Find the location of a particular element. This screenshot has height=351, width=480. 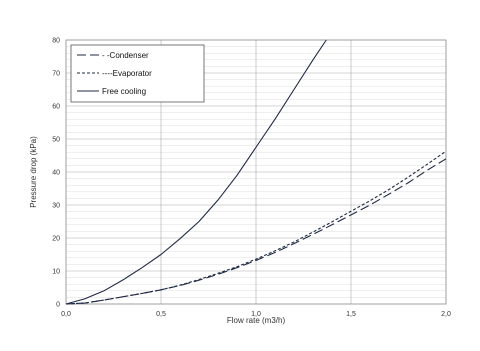

x-tick-label: 1,0 is located at coordinates (256, 314).